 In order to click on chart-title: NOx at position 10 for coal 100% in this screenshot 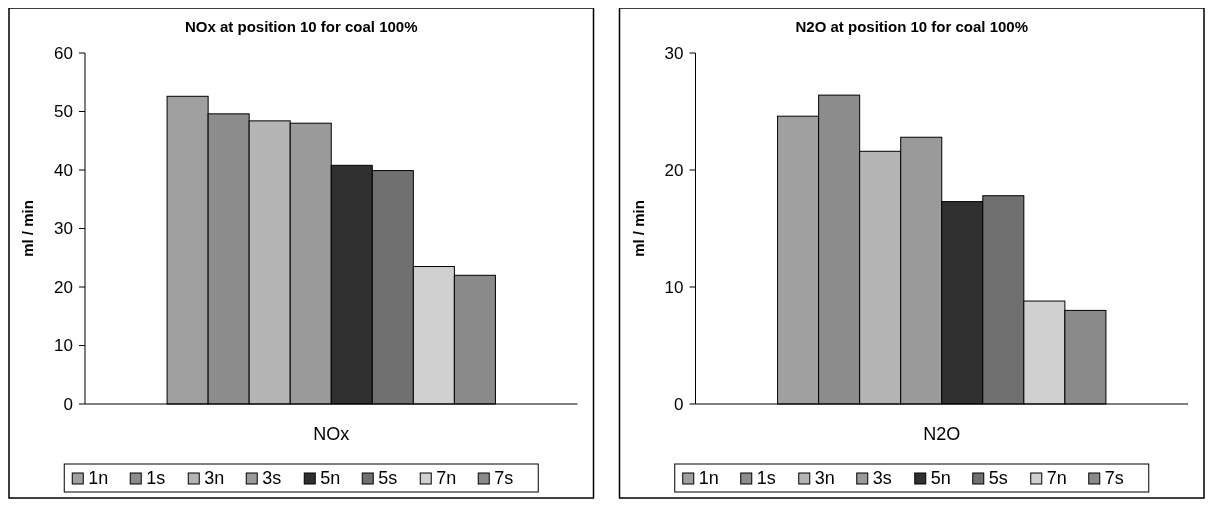, I will do `click(301, 26)`.